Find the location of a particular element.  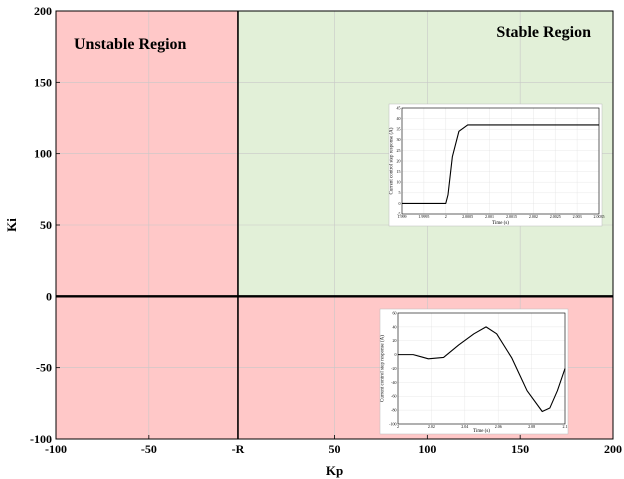

x-tick-label: 50 is located at coordinates (335, 449).